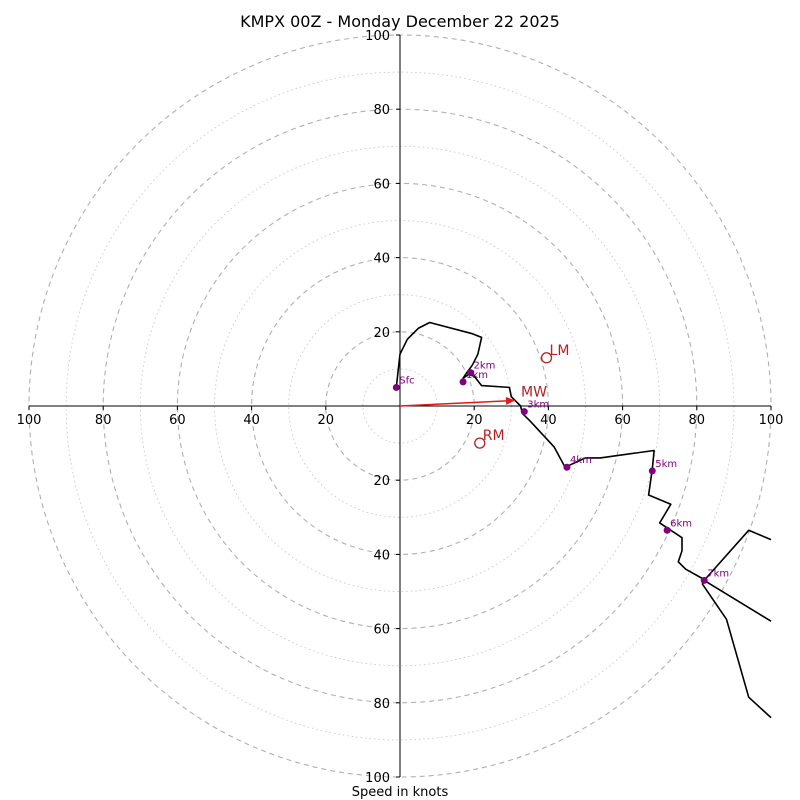  What do you see at coordinates (480, 443) in the screenshot?
I see `right-mover-marker` at bounding box center [480, 443].